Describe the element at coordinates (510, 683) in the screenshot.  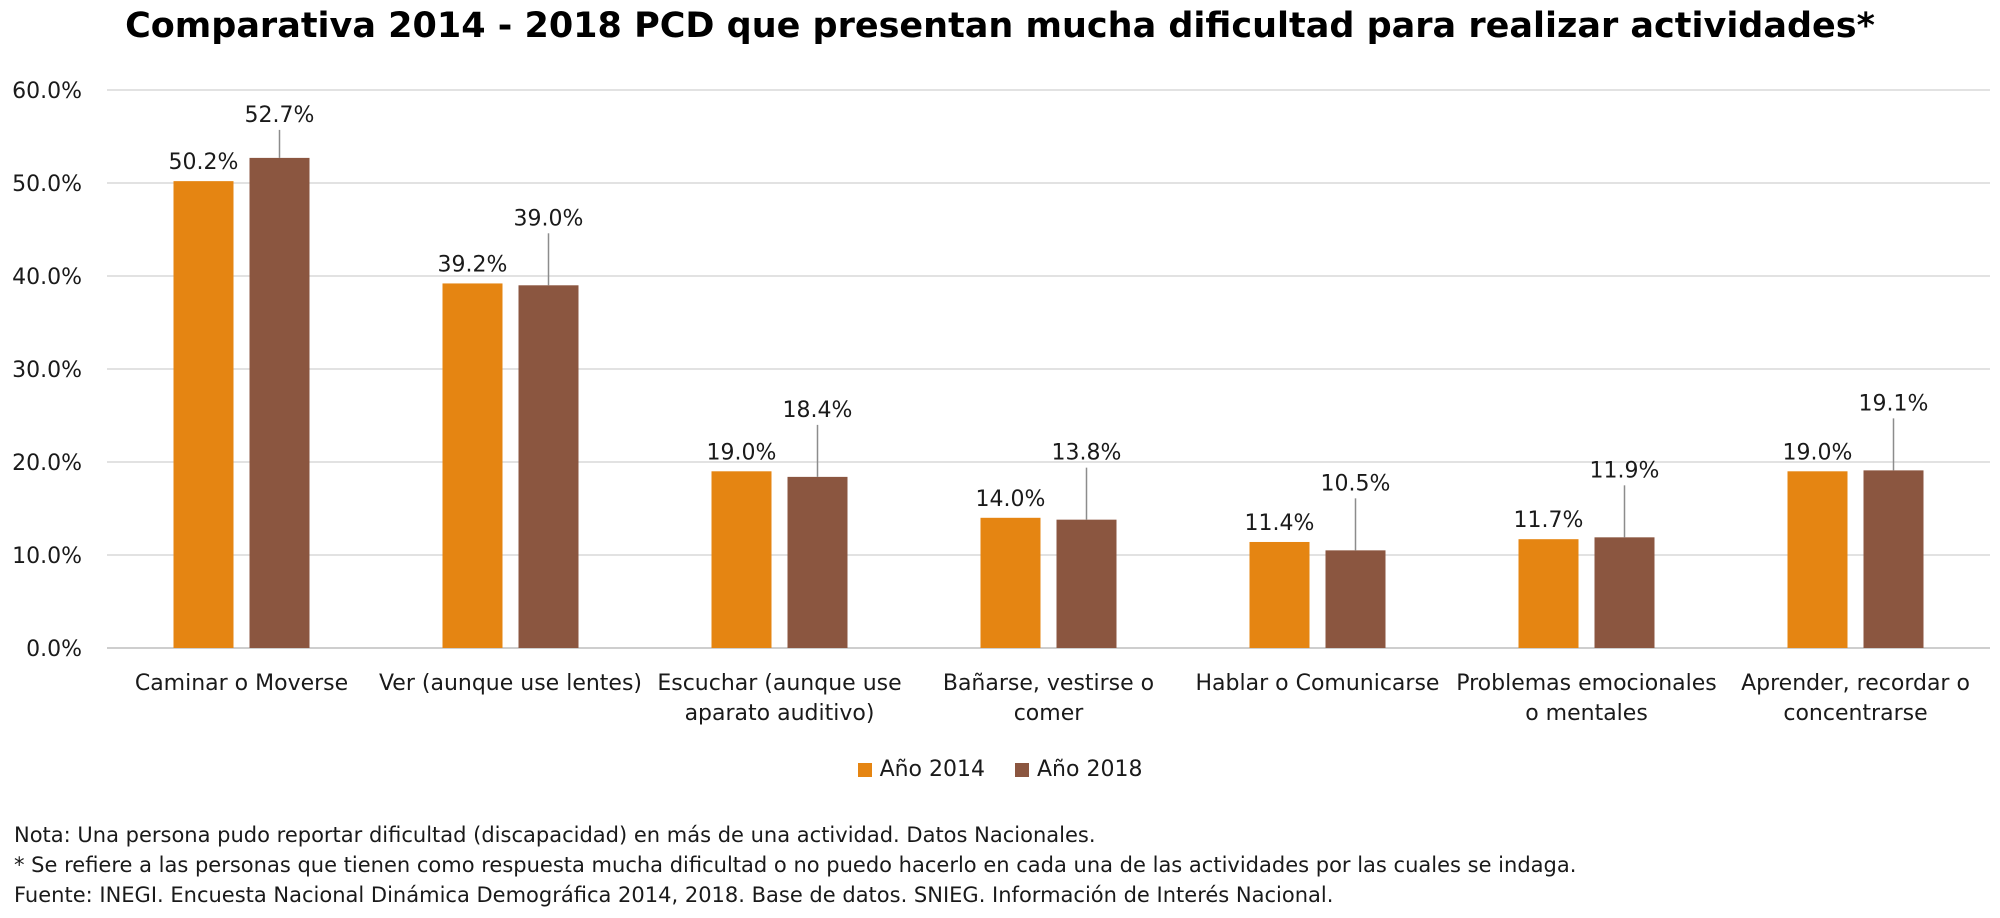
I see `x-category-label: Ver (aunque use lentes)` at that location.